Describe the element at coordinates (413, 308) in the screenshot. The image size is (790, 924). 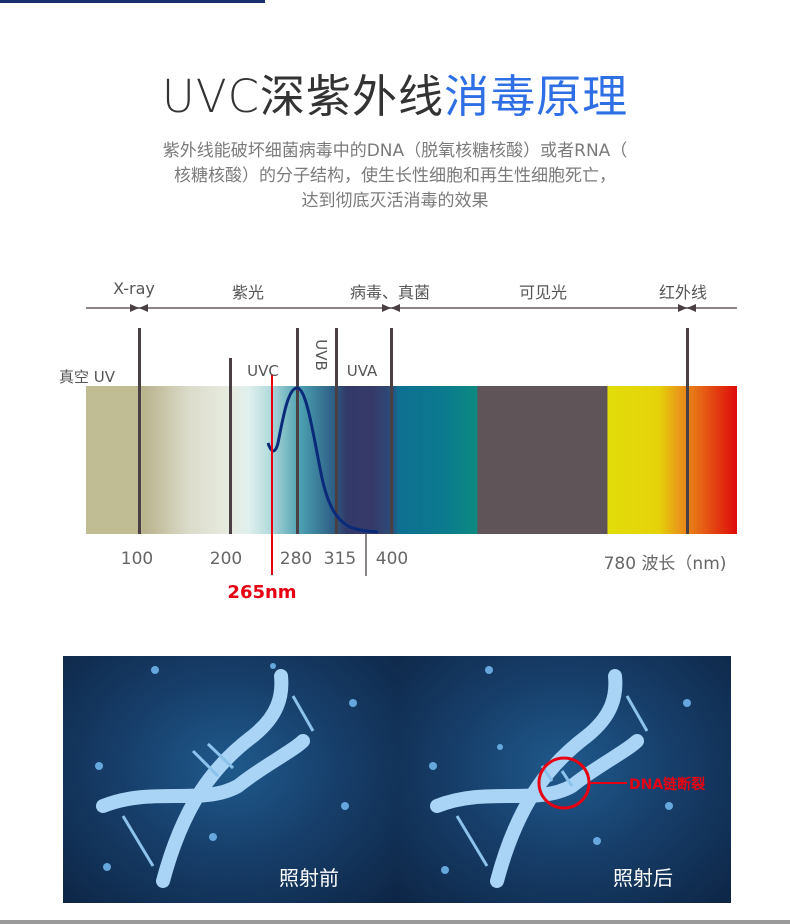
I see `axis-arrows` at that location.